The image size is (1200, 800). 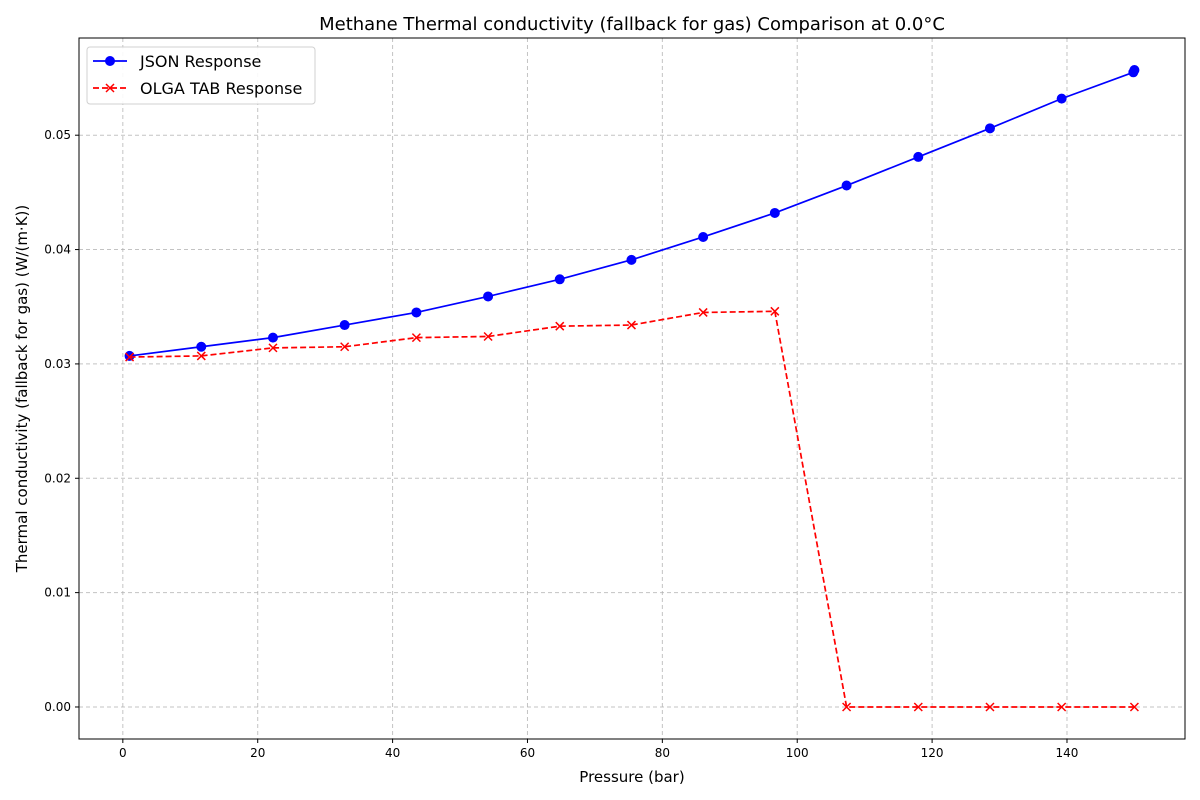 What do you see at coordinates (110, 61) in the screenshot?
I see `legend-marker-json` at bounding box center [110, 61].